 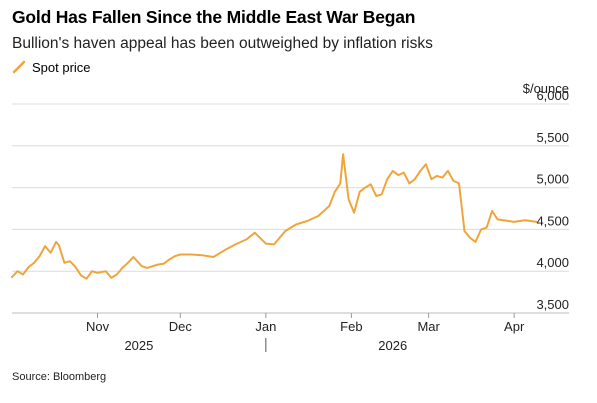 What do you see at coordinates (552, 95) in the screenshot?
I see `y-tick-label: 6,000` at bounding box center [552, 95].